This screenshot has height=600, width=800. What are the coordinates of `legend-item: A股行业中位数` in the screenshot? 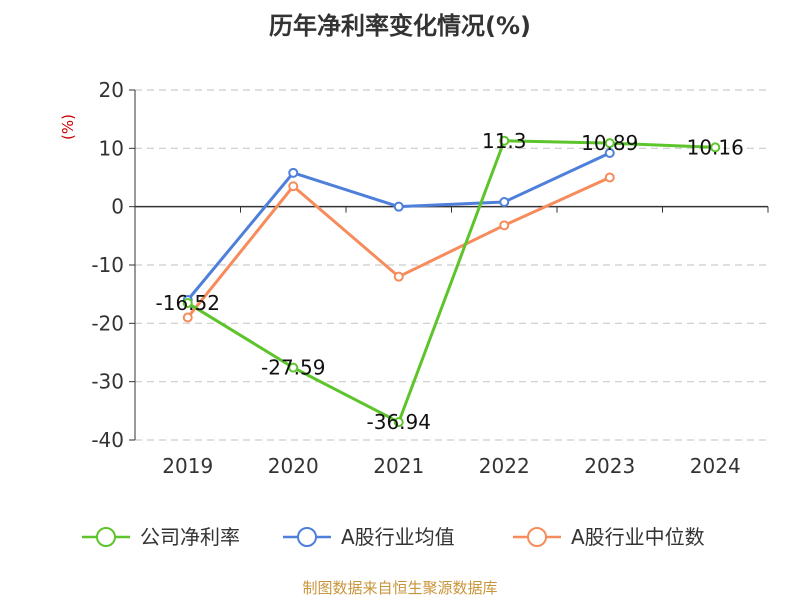 It's located at (609, 537).